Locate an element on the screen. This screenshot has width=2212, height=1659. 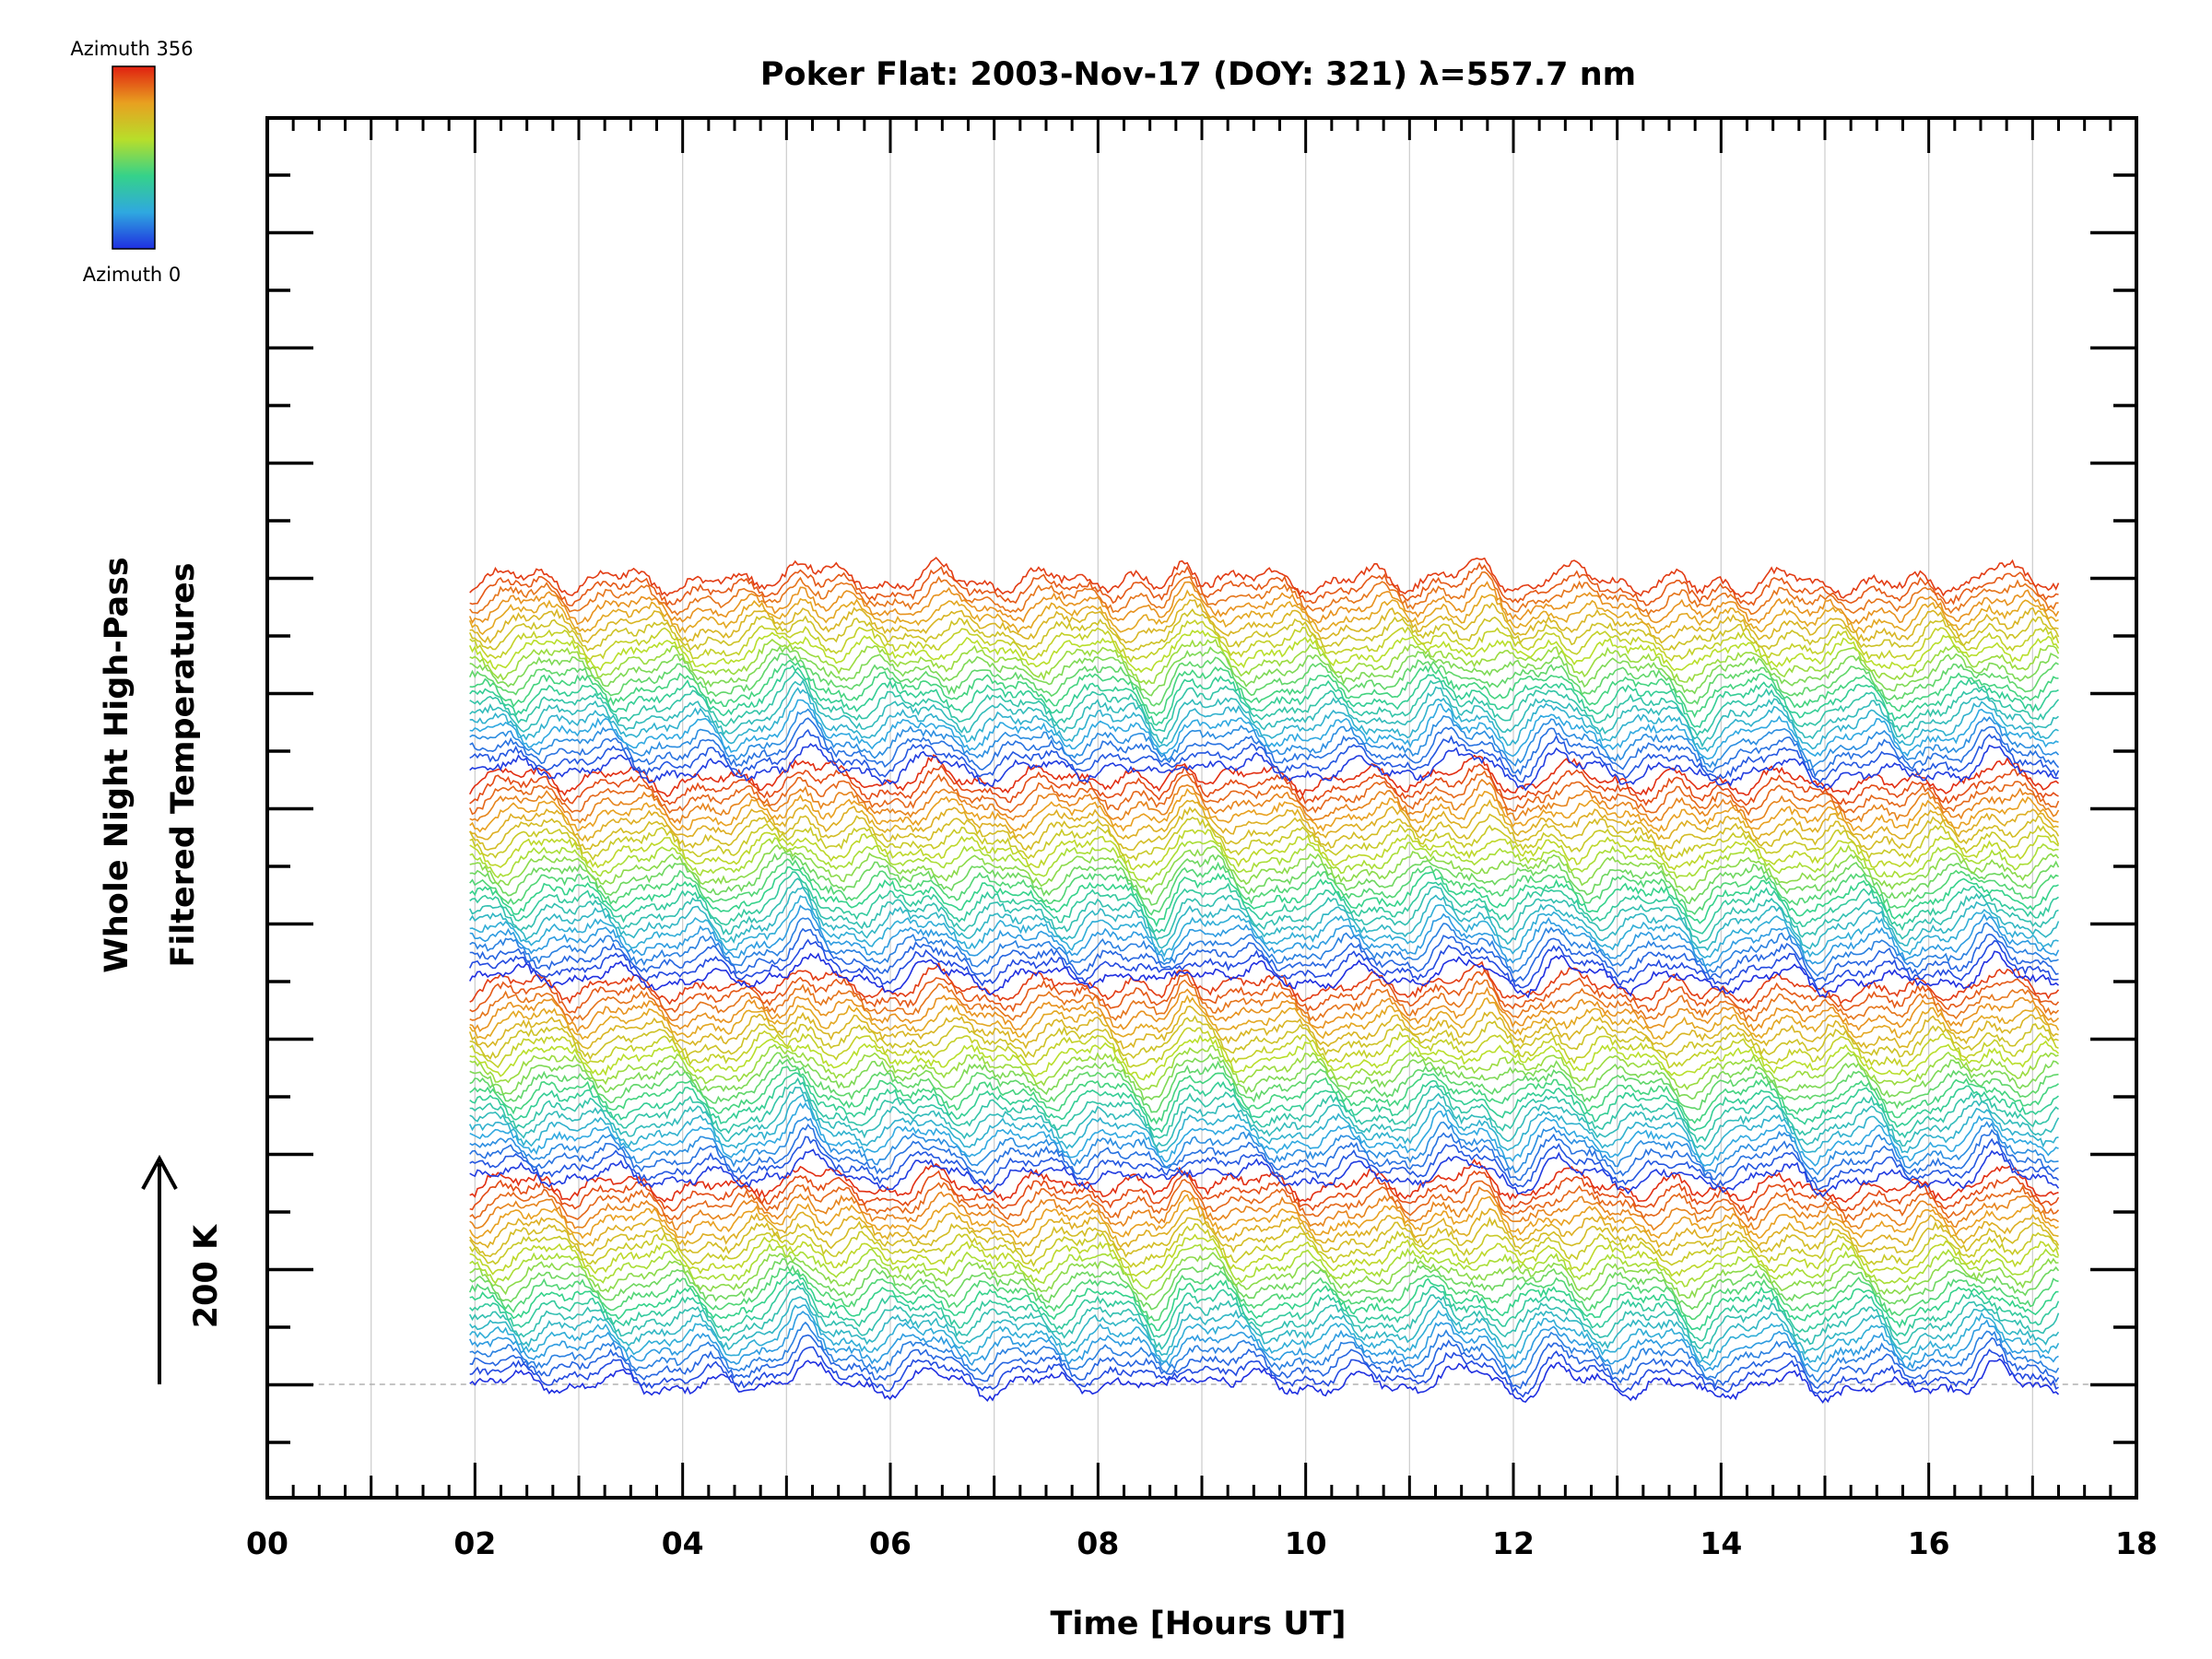
x-tick-label: 14 is located at coordinates (1721, 1543).